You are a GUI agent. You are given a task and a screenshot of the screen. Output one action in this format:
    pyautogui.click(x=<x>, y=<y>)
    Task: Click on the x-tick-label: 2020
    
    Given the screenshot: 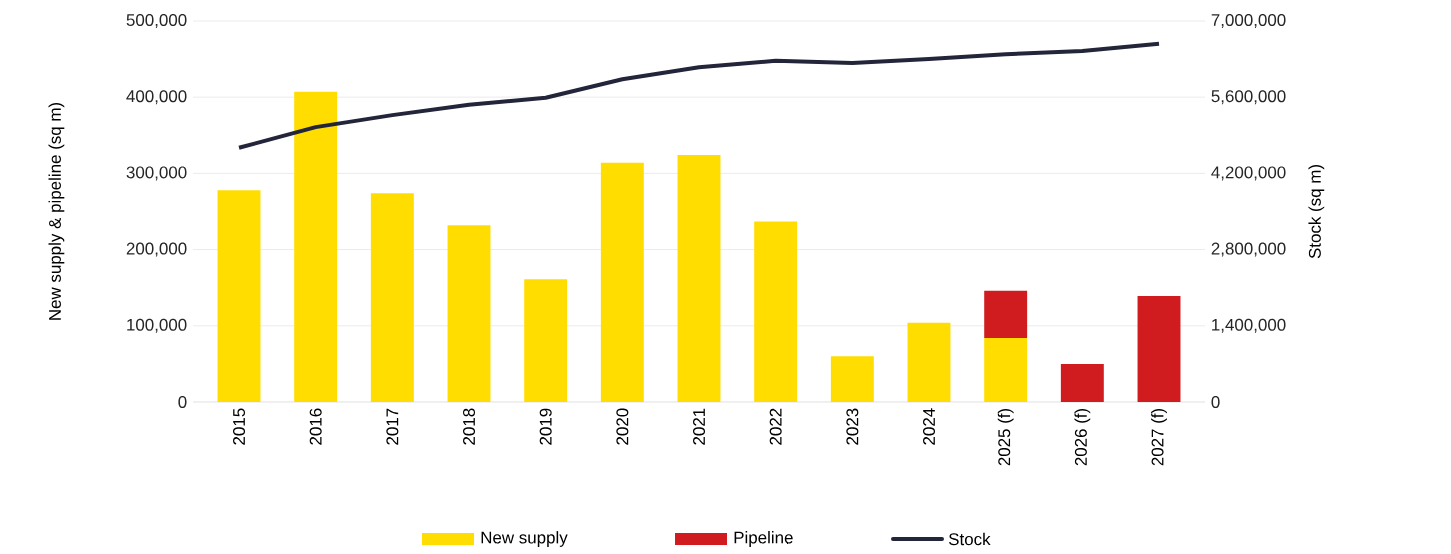 What is the action you would take?
    pyautogui.click(x=622, y=426)
    